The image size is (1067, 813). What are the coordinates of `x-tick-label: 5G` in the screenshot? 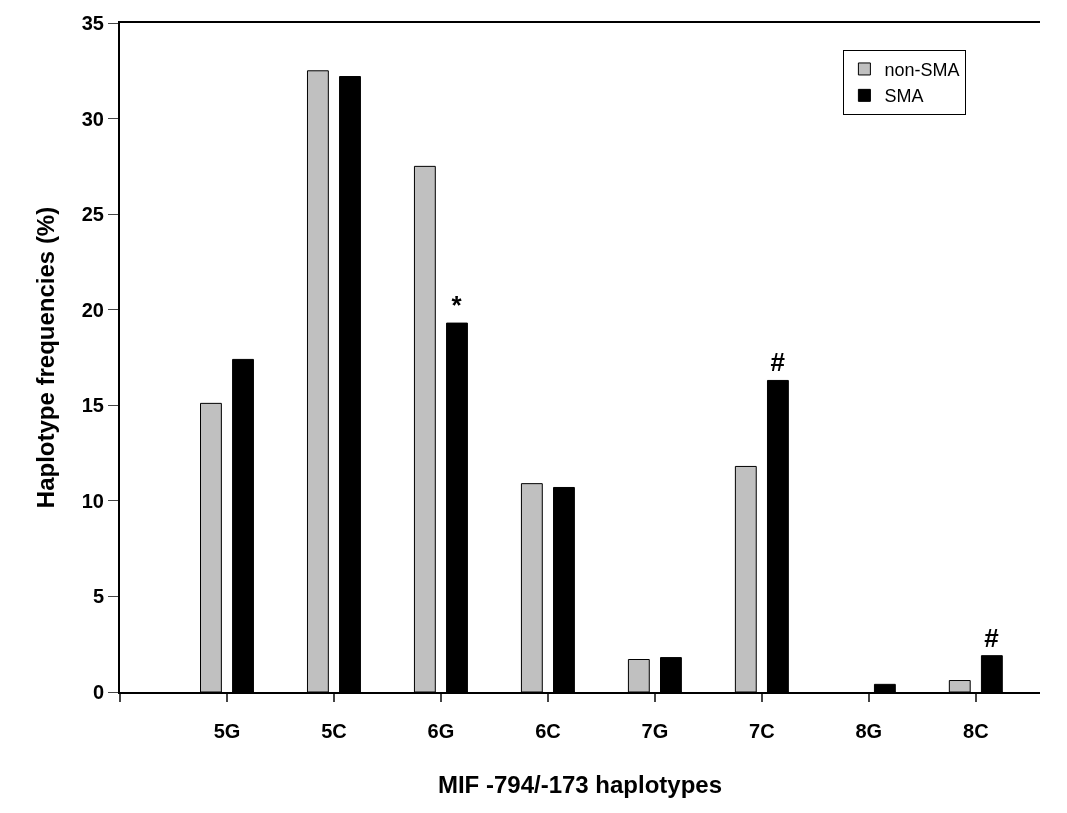 It's located at (227, 731).